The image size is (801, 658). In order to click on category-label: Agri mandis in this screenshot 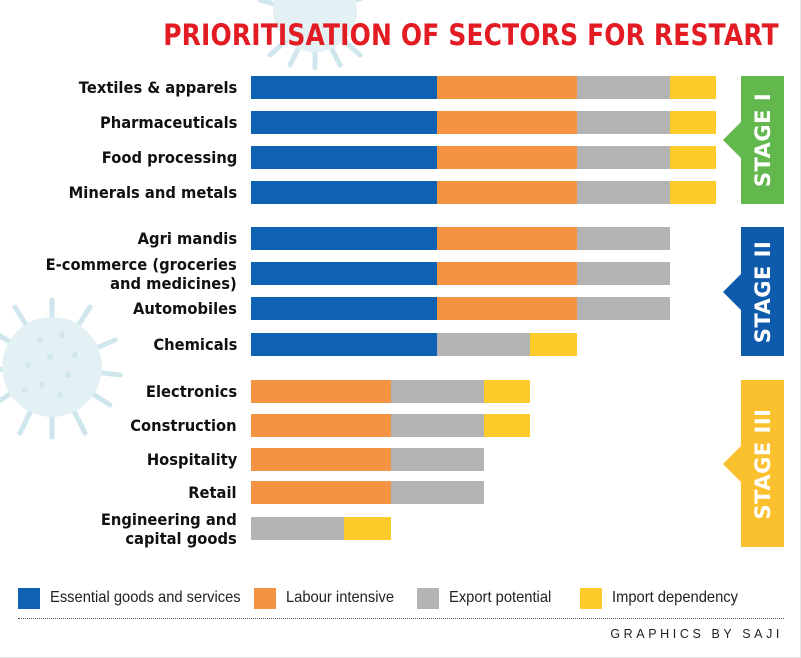, I will do `click(187, 238)`.